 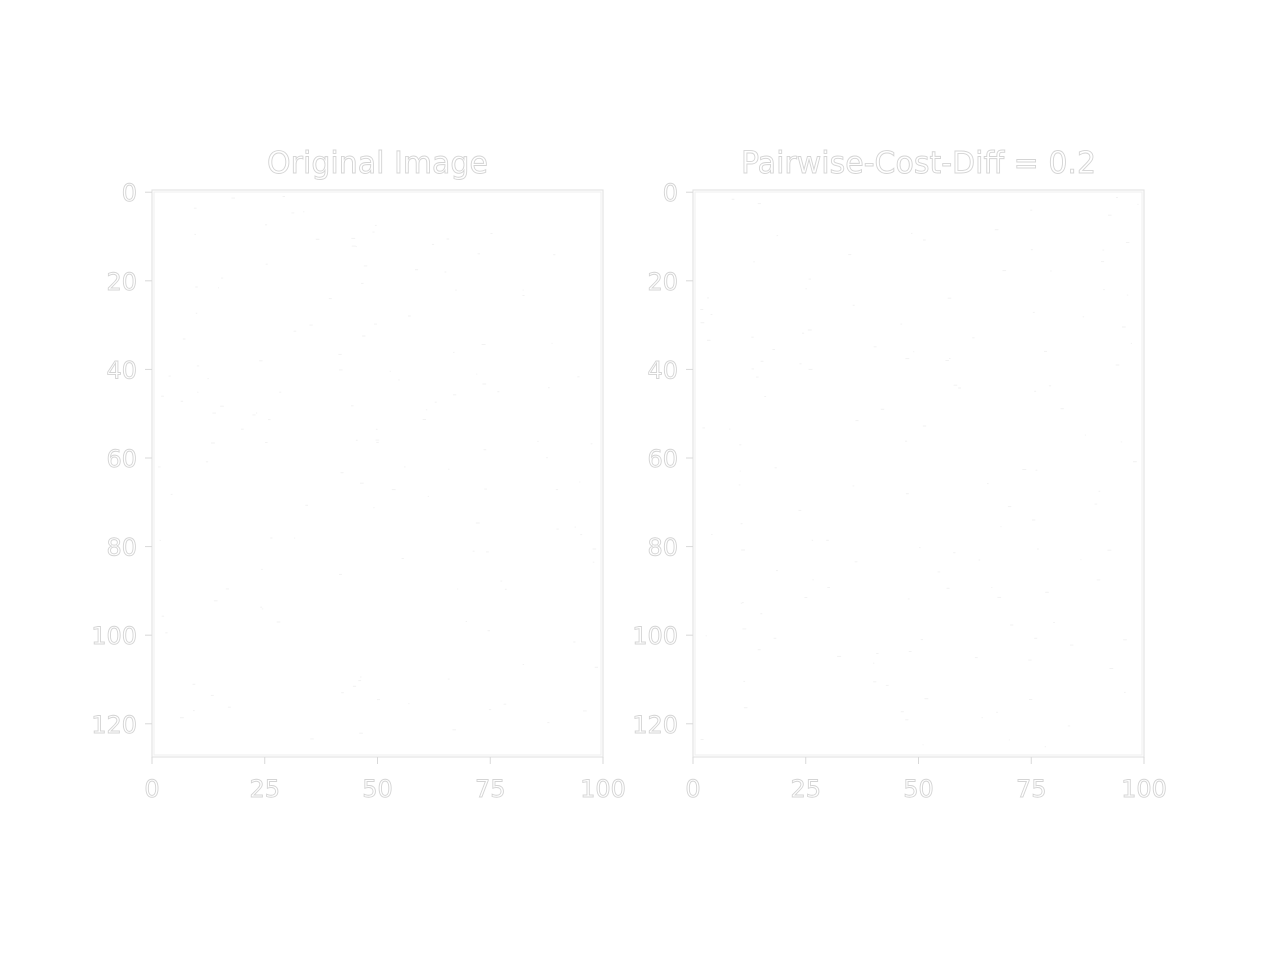 I want to click on x-tick-label: 0, so click(x=151, y=789).